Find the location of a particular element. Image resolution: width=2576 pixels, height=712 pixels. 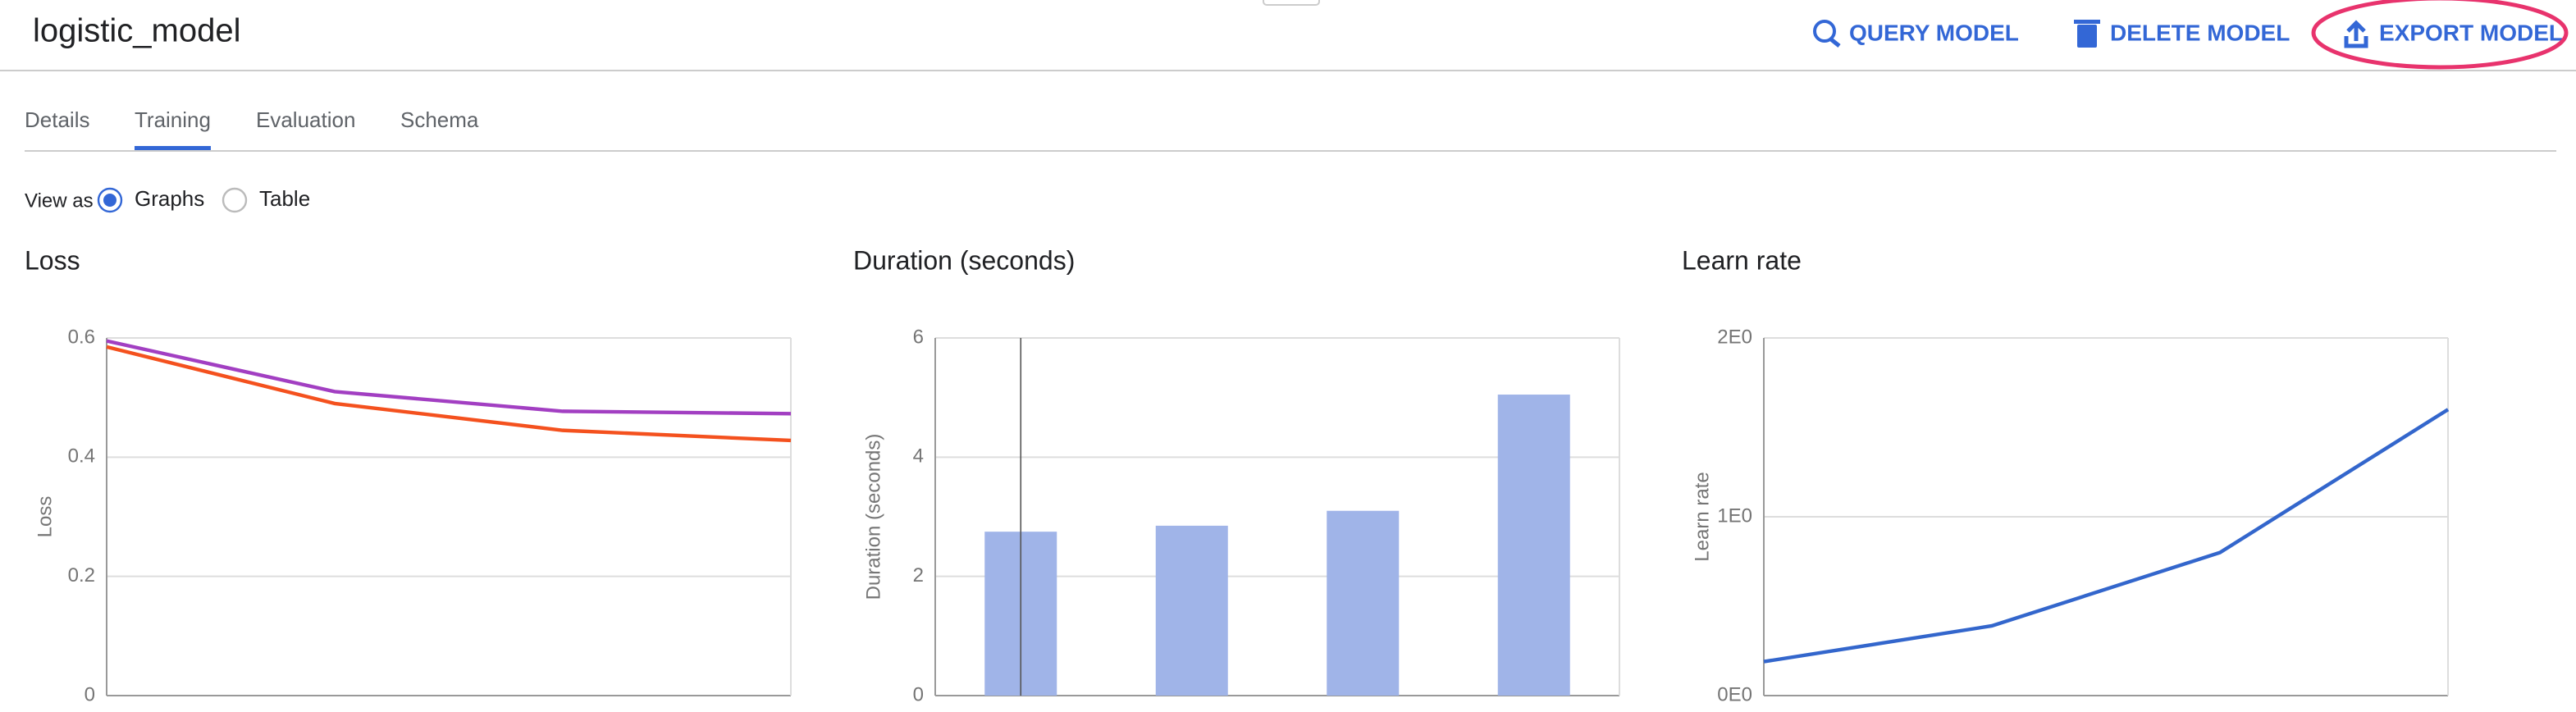

tab: Evaluation is located at coordinates (306, 119).